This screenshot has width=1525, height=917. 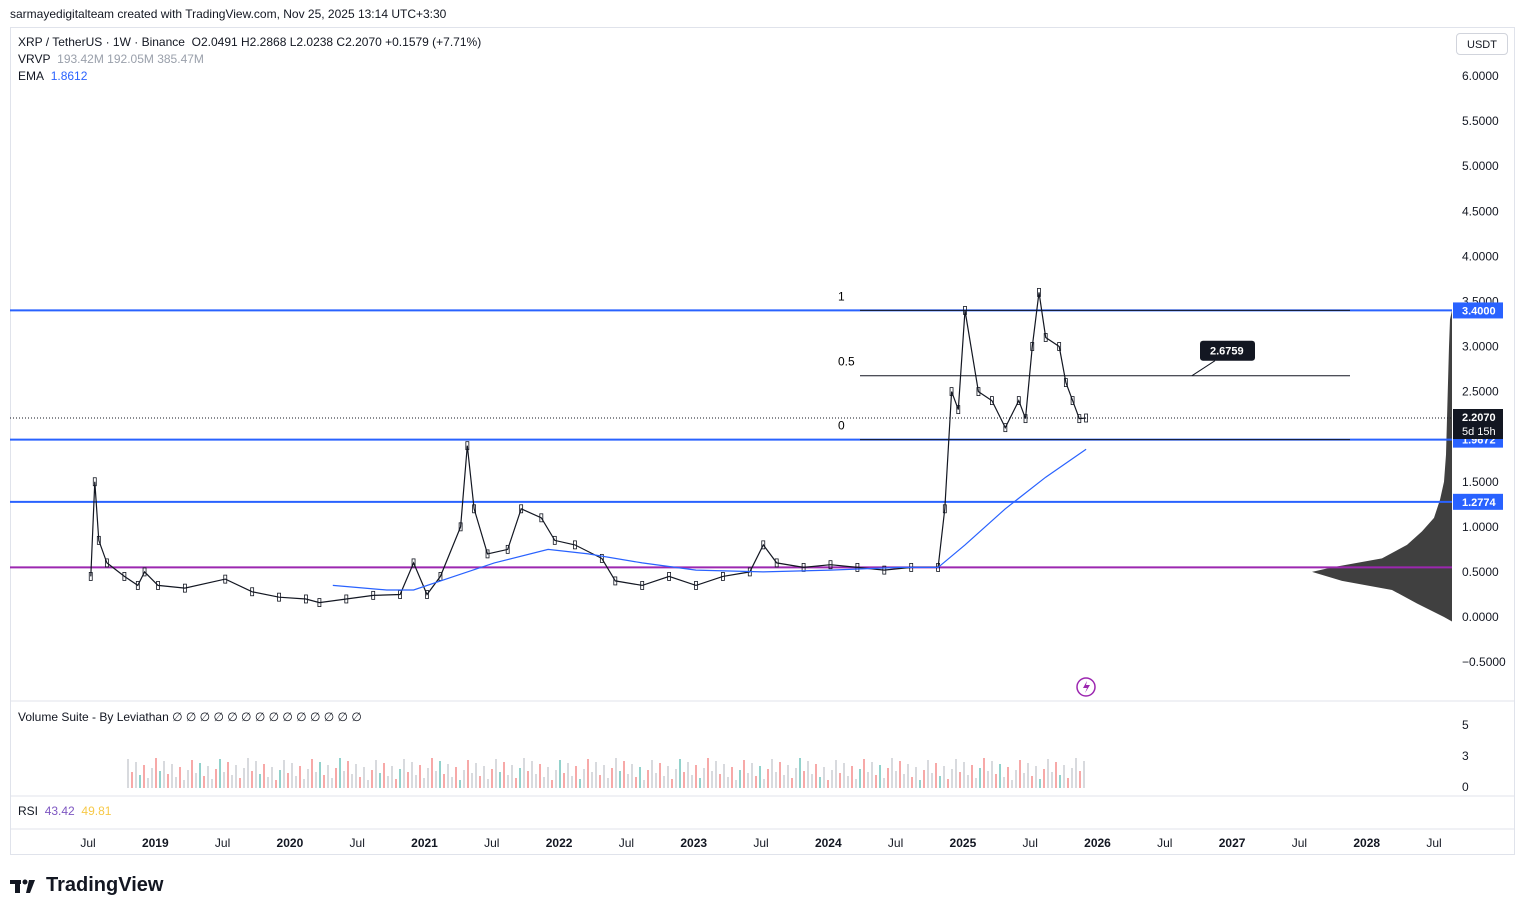 I want to click on tradingview-logo: TradingView, so click(x=86, y=885).